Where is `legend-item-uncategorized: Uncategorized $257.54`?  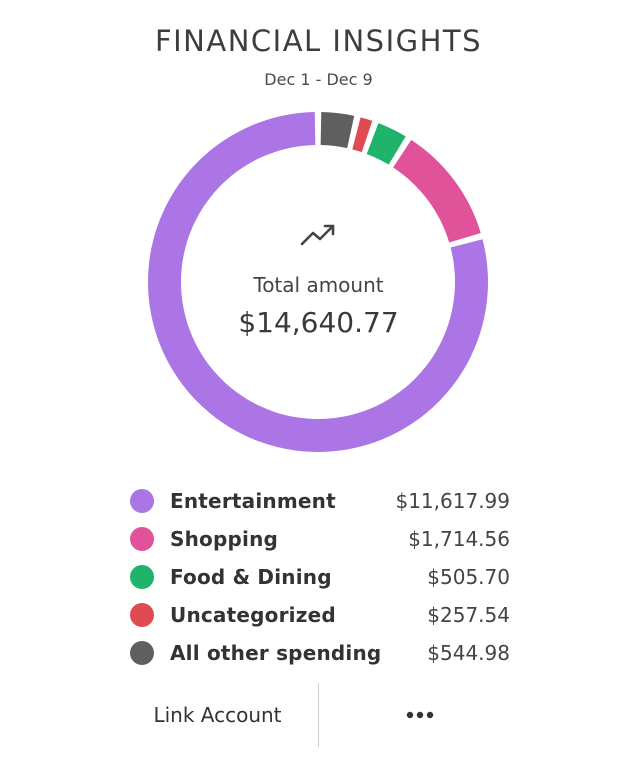
legend-item-uncategorized: Uncategorized $257.54 is located at coordinates (320, 615).